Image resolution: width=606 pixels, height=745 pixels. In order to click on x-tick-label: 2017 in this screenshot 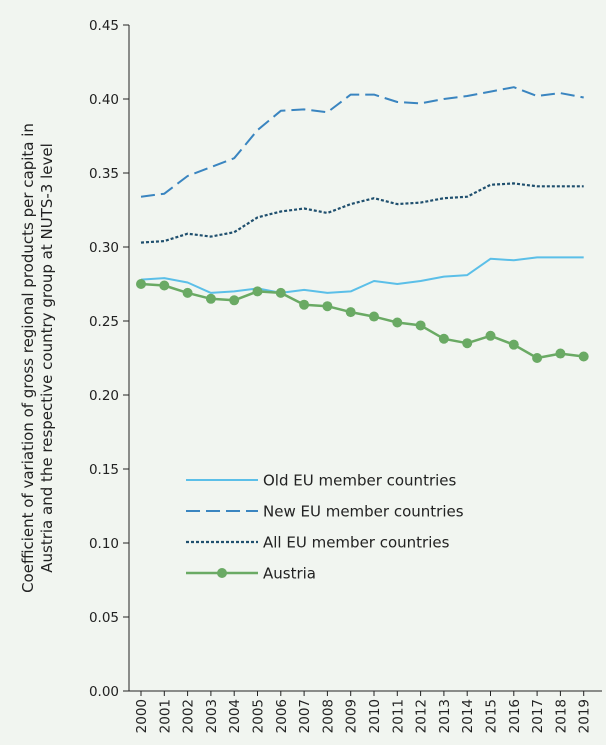, I will do `click(538, 716)`.